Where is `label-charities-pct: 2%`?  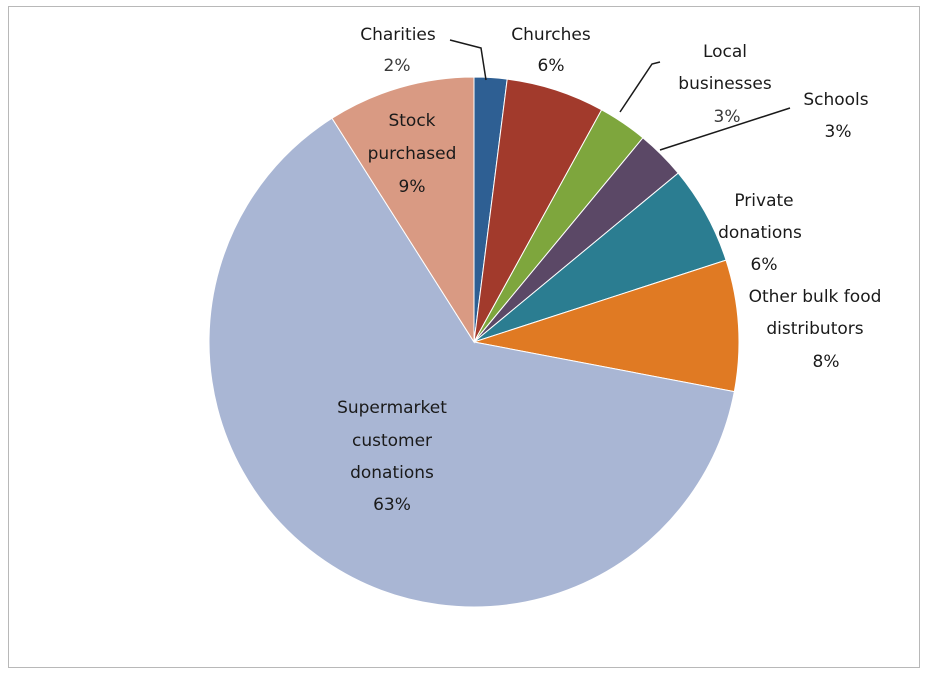 label-charities-pct: 2% is located at coordinates (397, 66).